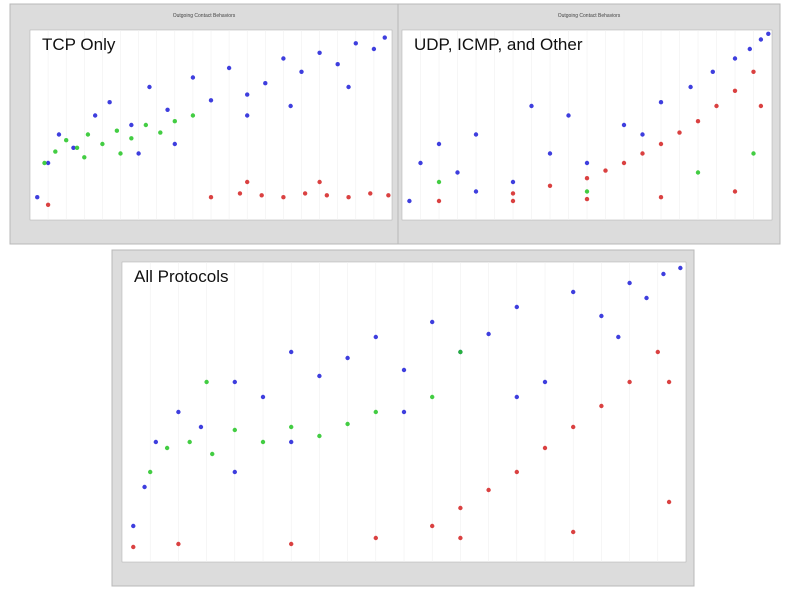 This screenshot has height=594, width=791. Describe the element at coordinates (79, 44) in the screenshot. I see `chart-title: TCP Only` at that location.